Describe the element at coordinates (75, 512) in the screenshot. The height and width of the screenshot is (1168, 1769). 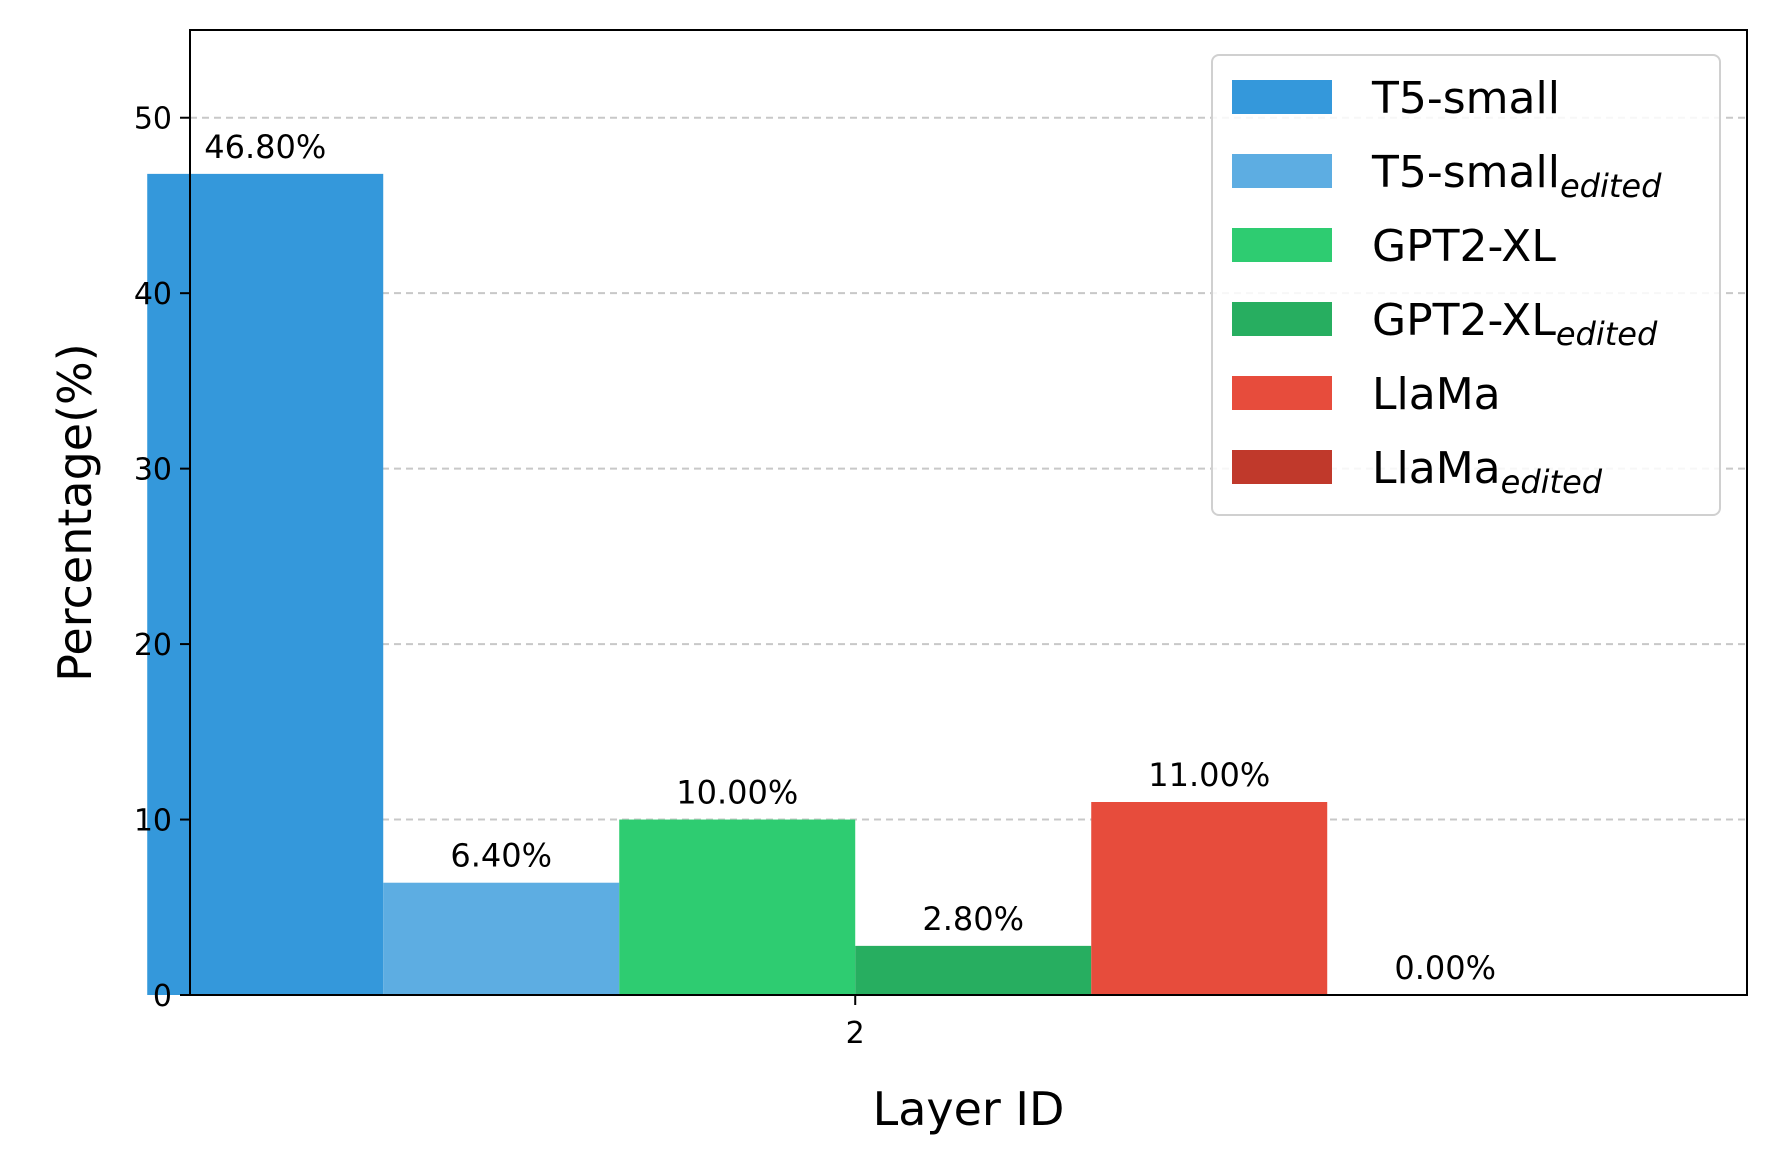
I see `y-axis-title: Percentage(%)` at that location.